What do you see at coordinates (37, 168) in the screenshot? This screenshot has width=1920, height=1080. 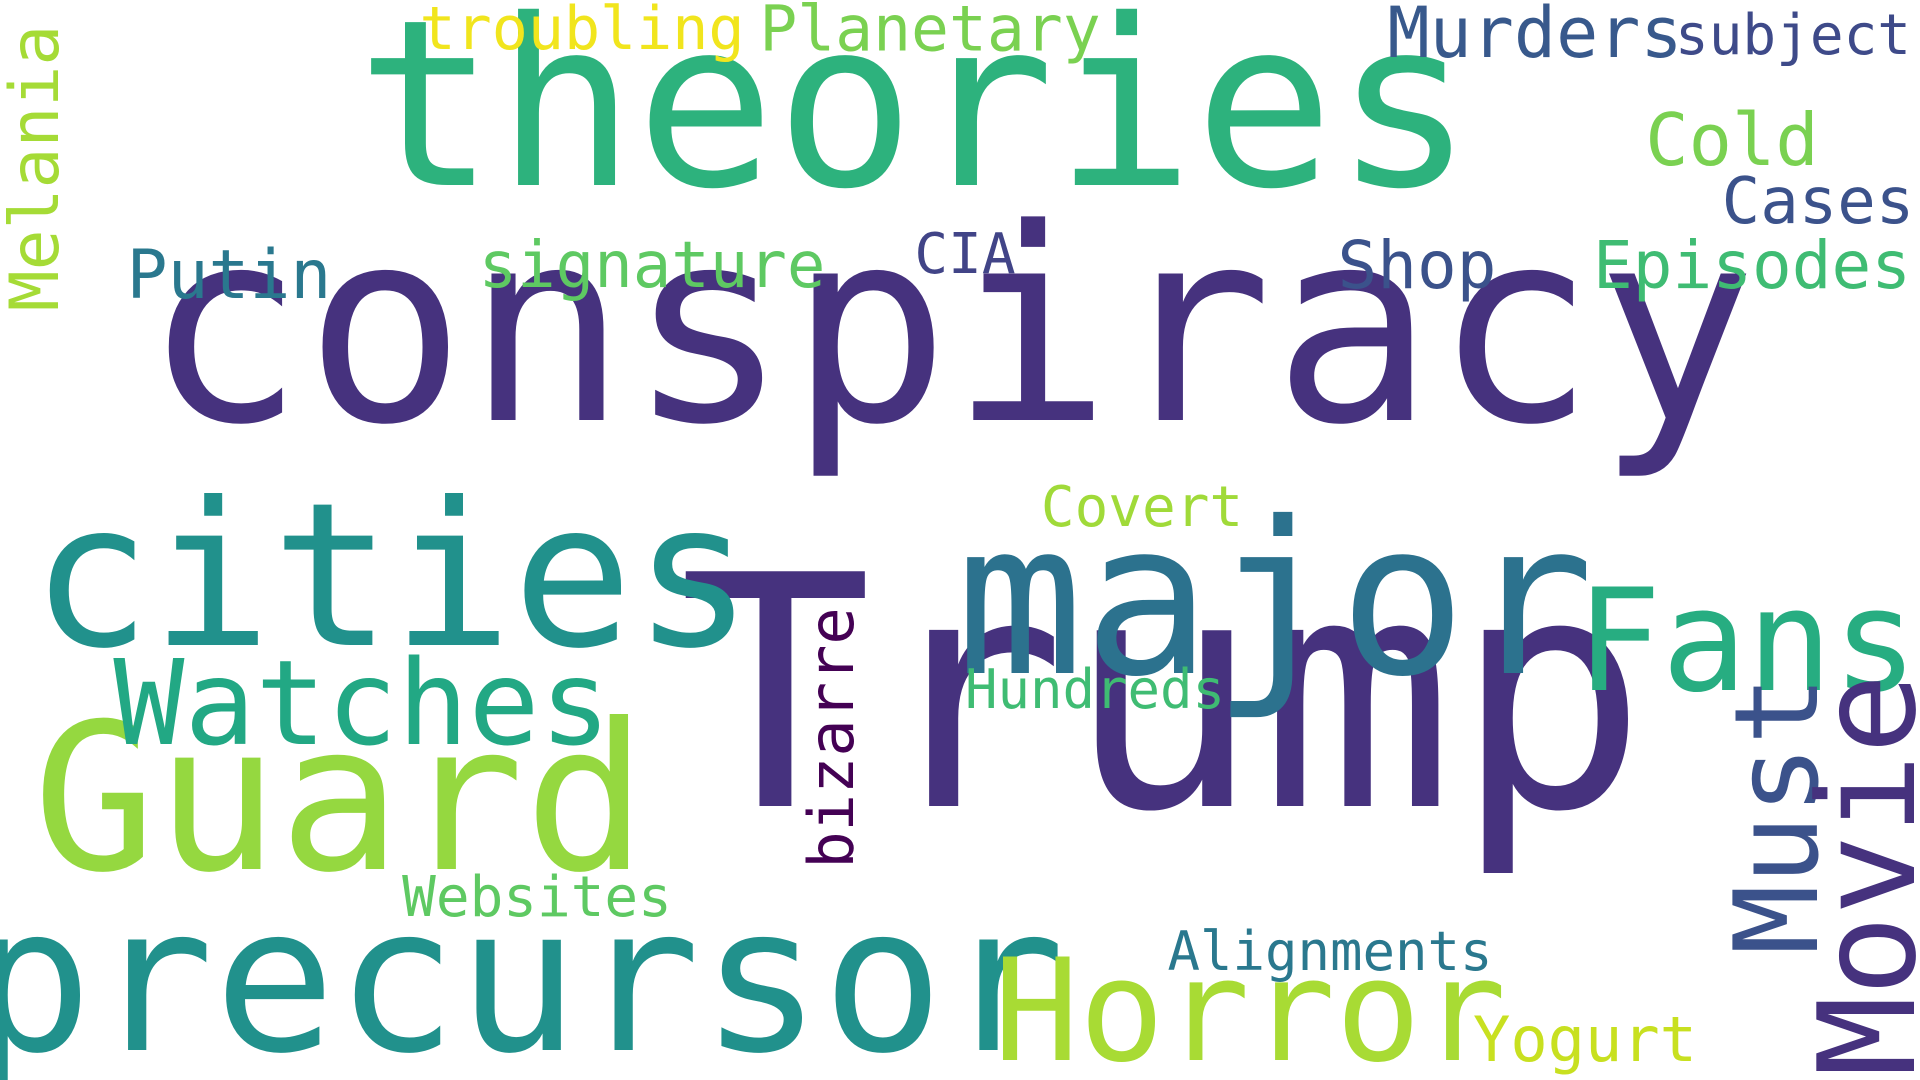 I see `word-melania: Melania` at bounding box center [37, 168].